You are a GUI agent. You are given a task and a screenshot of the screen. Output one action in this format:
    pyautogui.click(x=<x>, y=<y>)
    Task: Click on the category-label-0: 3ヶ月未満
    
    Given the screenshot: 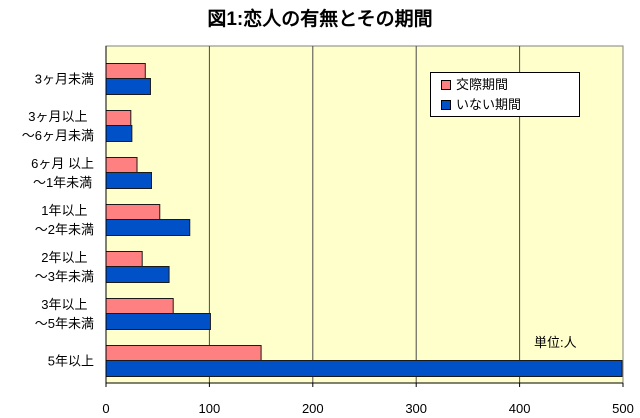 What is the action you would take?
    pyautogui.click(x=64, y=78)
    